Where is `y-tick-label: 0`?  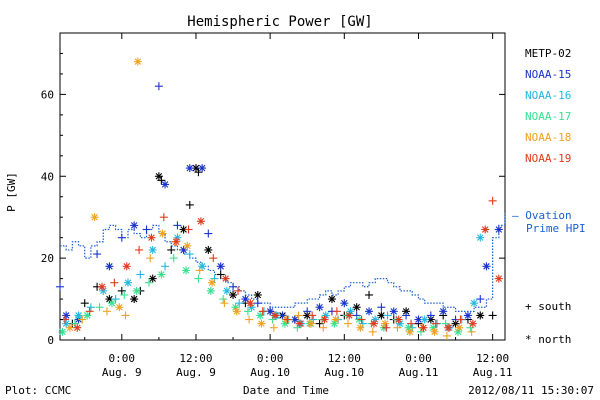
y-tick-label: 0 is located at coordinates (50, 340).